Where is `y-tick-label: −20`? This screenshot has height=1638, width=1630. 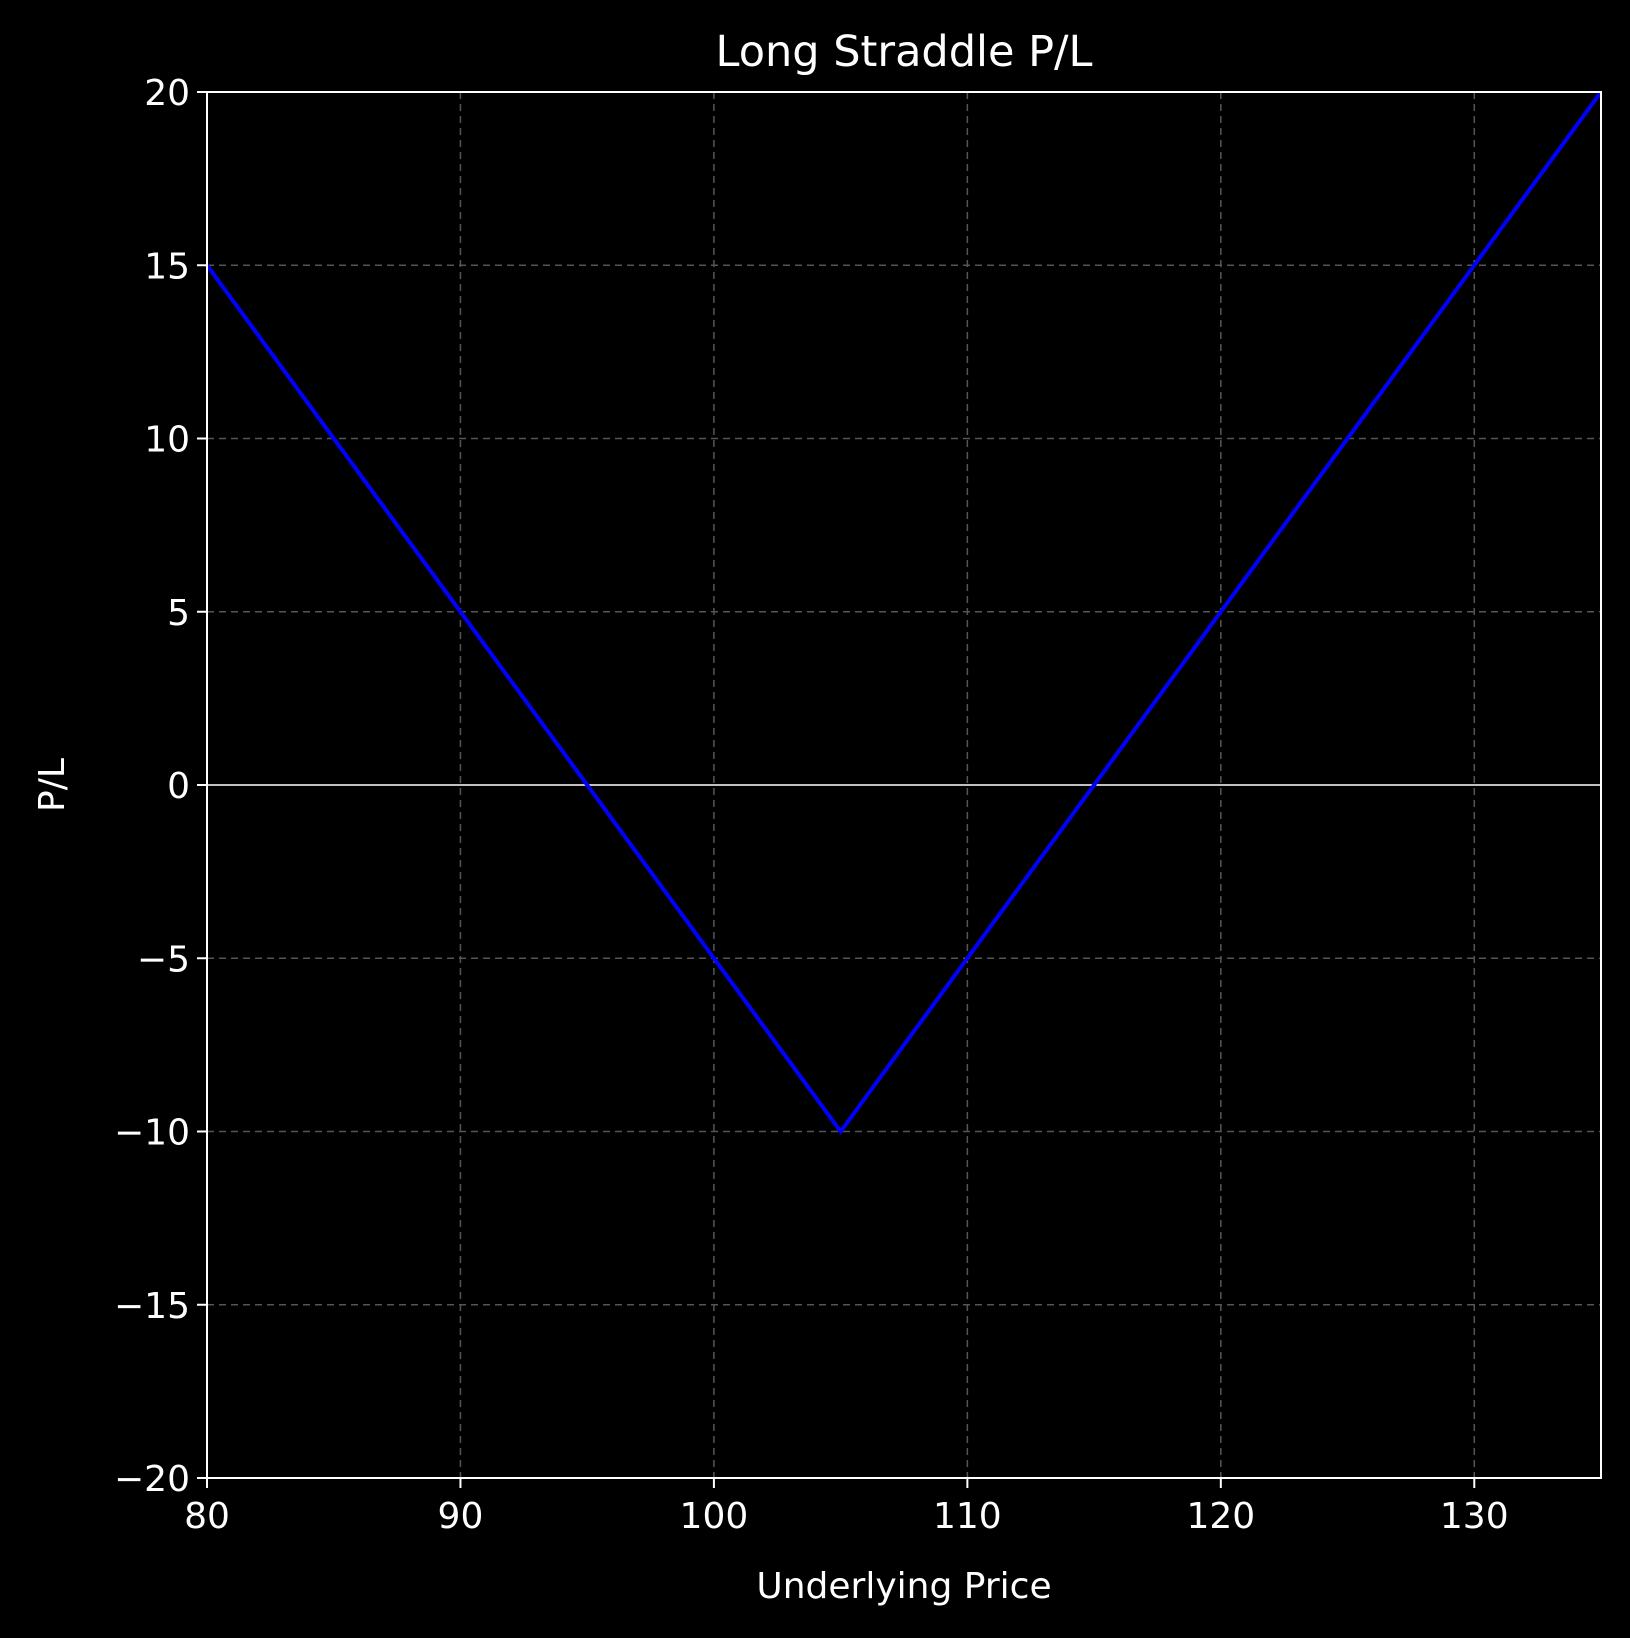
y-tick-label: −20 is located at coordinates (152, 1479).